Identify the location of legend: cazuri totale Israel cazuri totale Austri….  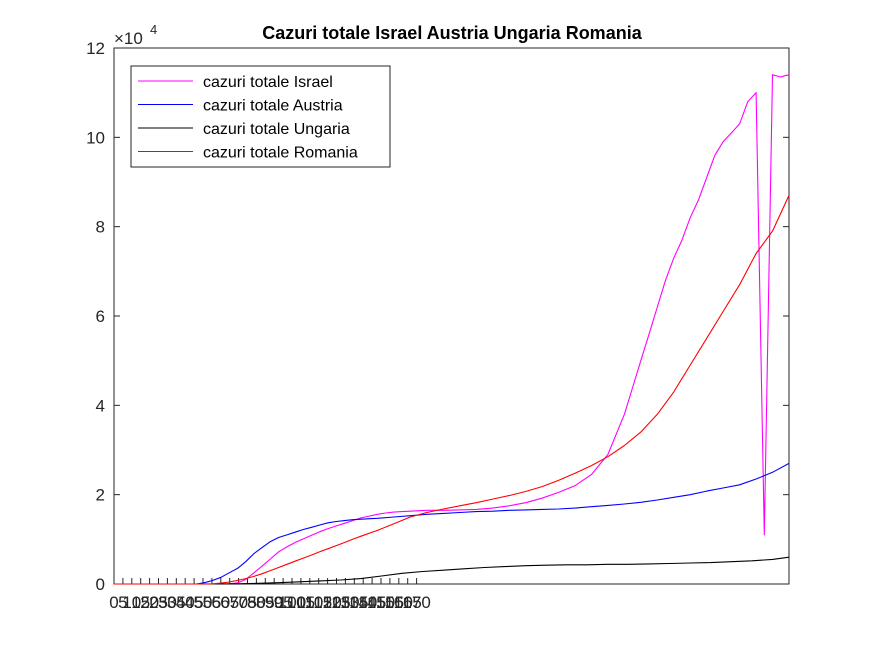
(260, 116).